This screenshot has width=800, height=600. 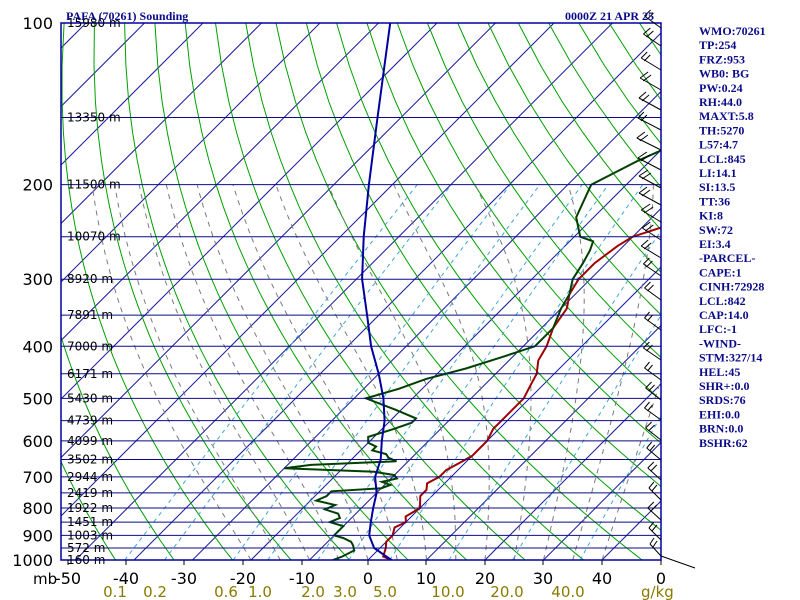 I want to click on height-label: 1451 m, so click(x=90, y=522).